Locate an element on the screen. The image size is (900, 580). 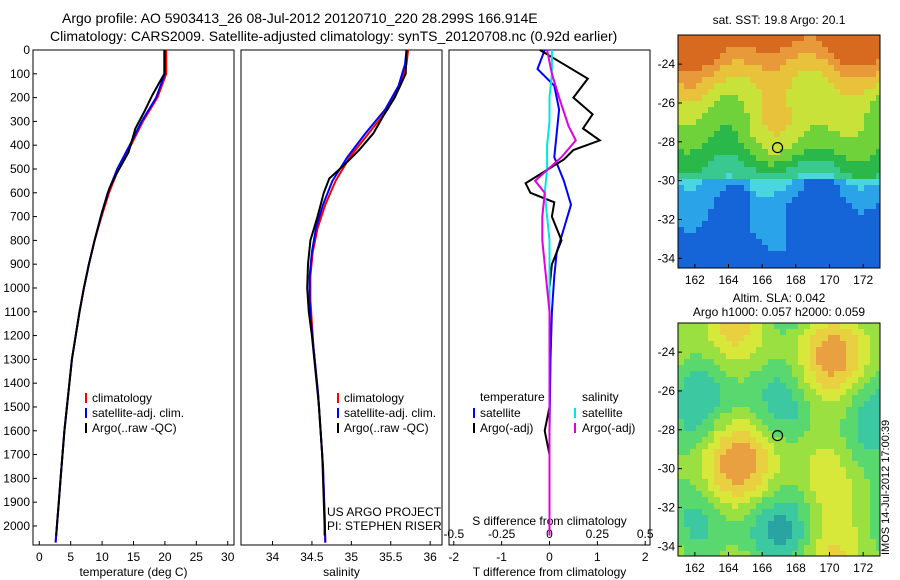
x-tick-label-S: 0.5 is located at coordinates (645, 534).